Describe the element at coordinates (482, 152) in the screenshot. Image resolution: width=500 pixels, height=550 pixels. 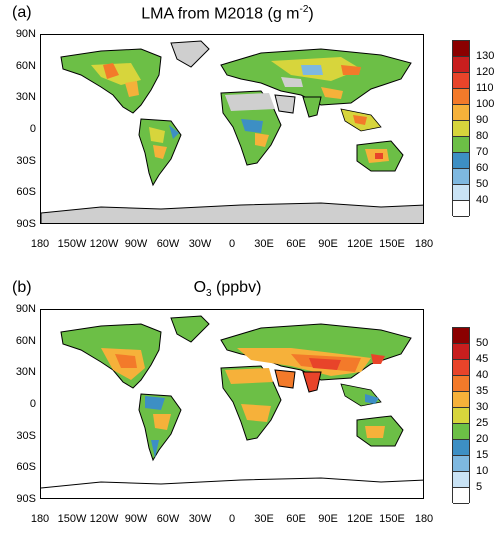
I see `colorbar-tick-label: 70` at that location.